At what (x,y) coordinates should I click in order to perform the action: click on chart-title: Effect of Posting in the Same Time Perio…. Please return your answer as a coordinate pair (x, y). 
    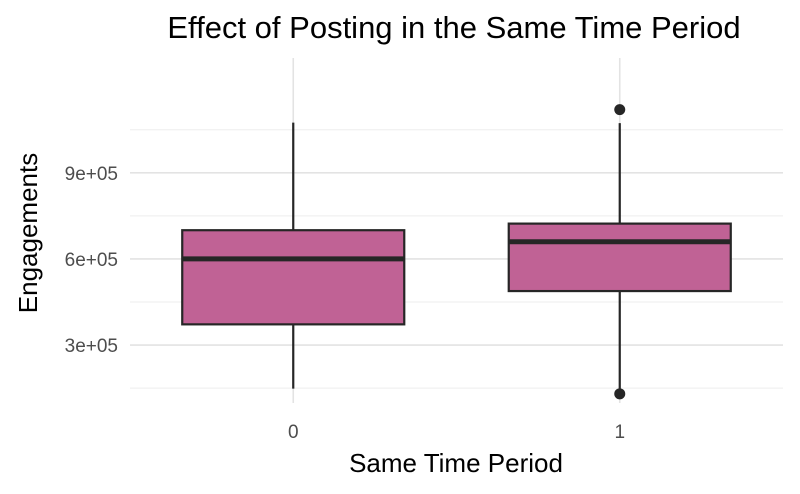
    Looking at the image, I should click on (453, 27).